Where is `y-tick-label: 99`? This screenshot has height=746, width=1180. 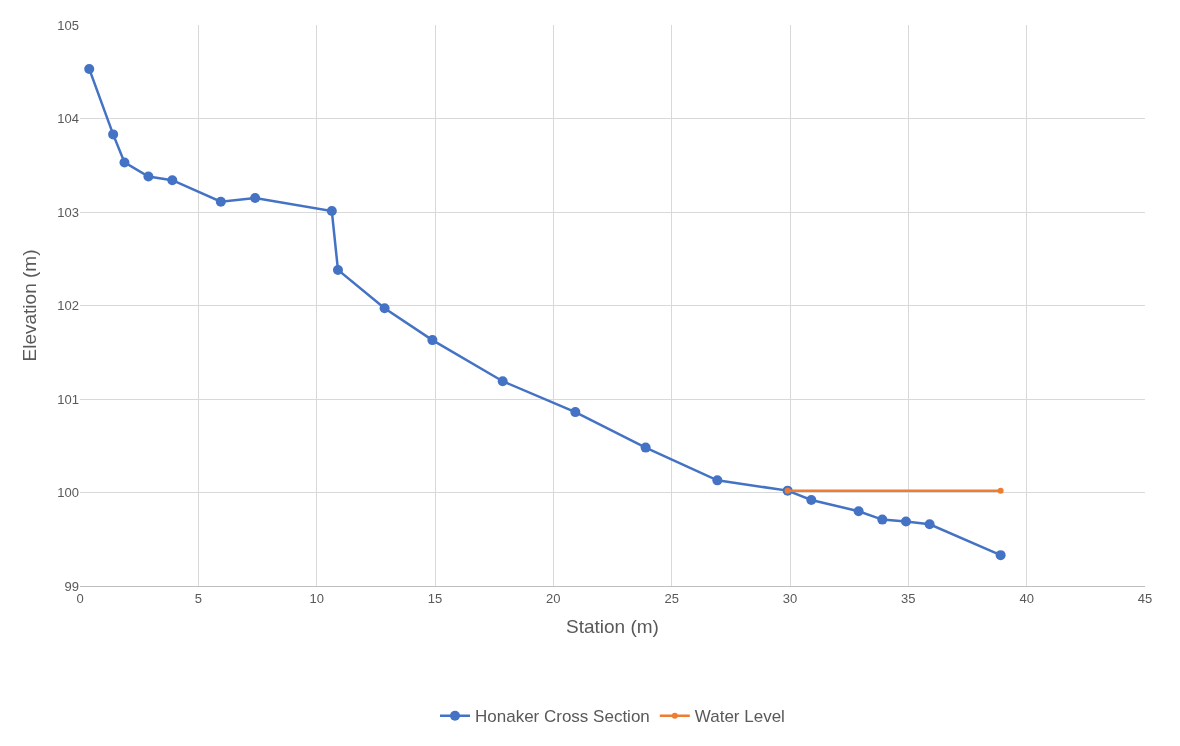
y-tick-label: 99 is located at coordinates (71, 586).